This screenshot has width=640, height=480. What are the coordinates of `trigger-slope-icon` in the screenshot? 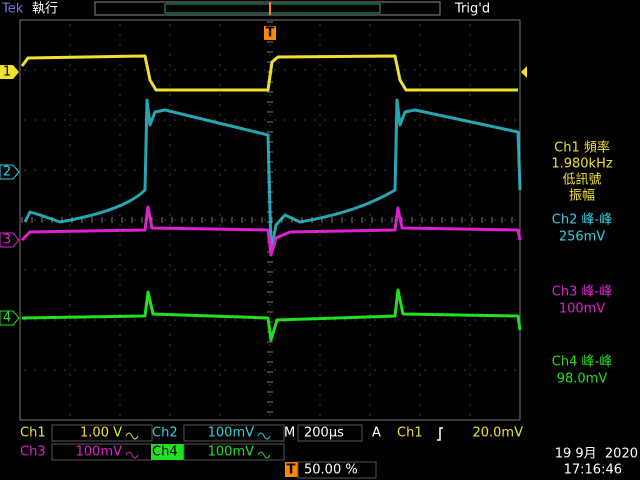 It's located at (440, 434).